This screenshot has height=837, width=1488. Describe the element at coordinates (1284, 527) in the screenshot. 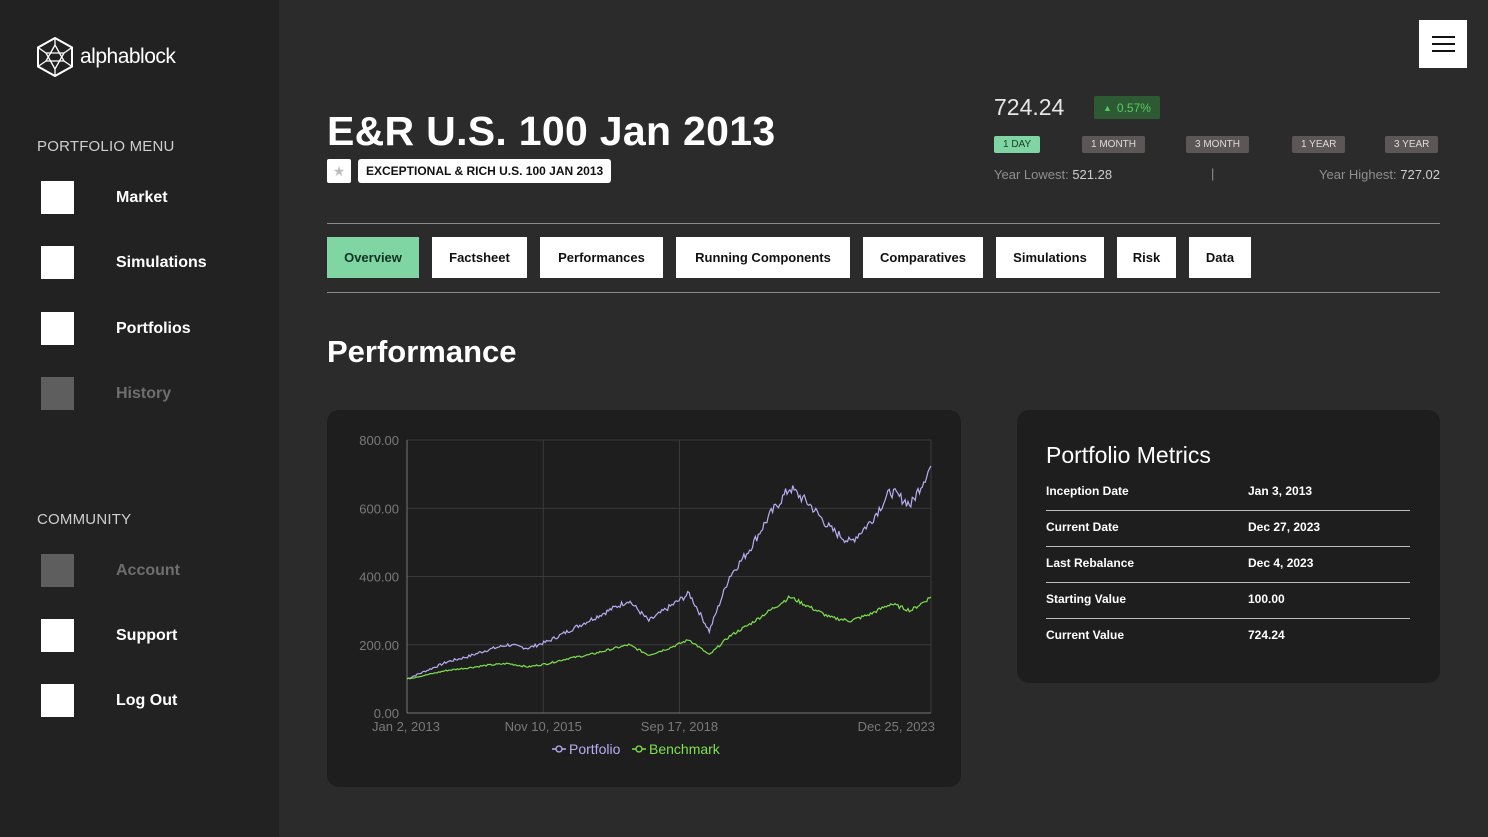

I see `metric-value: Dec 27, 2023` at that location.